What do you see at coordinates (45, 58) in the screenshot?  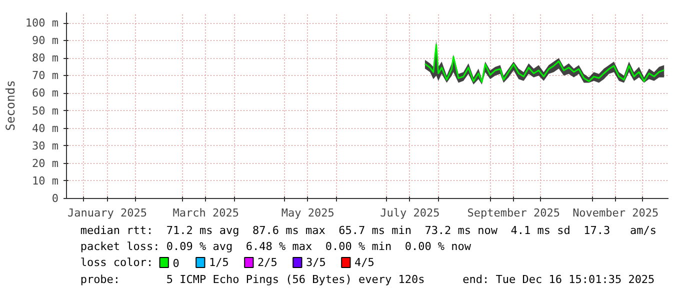 I see `y-tick-label: 80 m` at bounding box center [45, 58].